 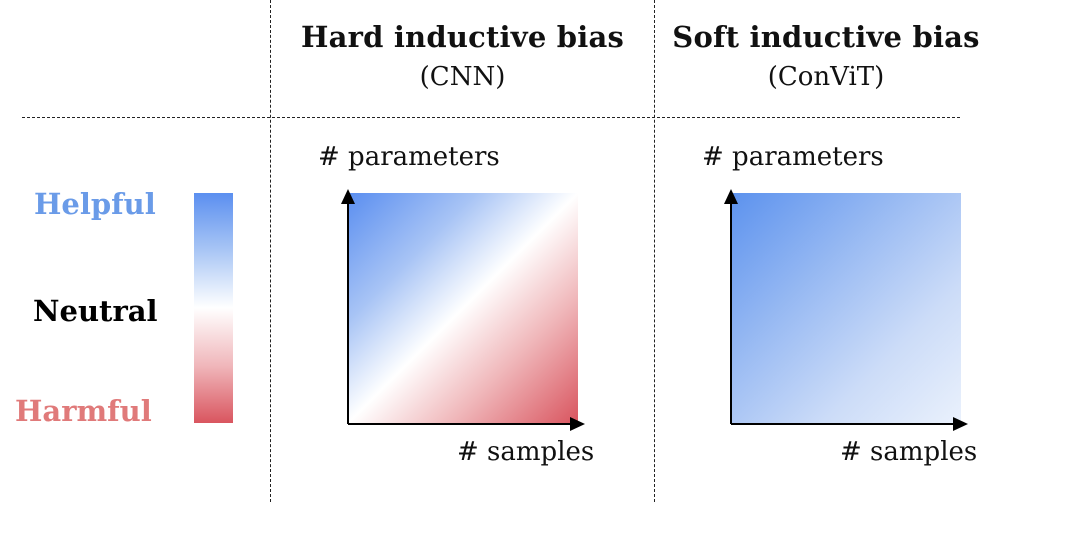 What do you see at coordinates (462, 77) in the screenshot?
I see `column-subtitle-hard: (CNN)` at bounding box center [462, 77].